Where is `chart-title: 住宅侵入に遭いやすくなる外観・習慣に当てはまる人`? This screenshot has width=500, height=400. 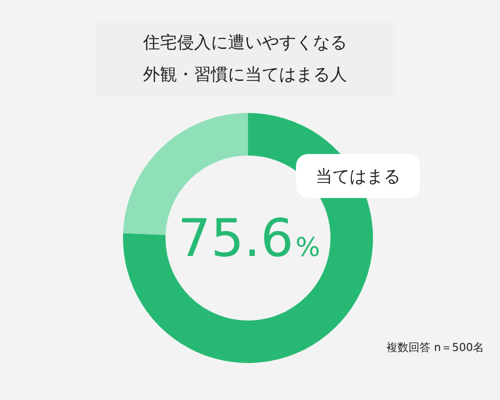 chart-title: 住宅侵入に遭いやすくなる外観・習慣に当てはまる人 is located at coordinates (245, 59).